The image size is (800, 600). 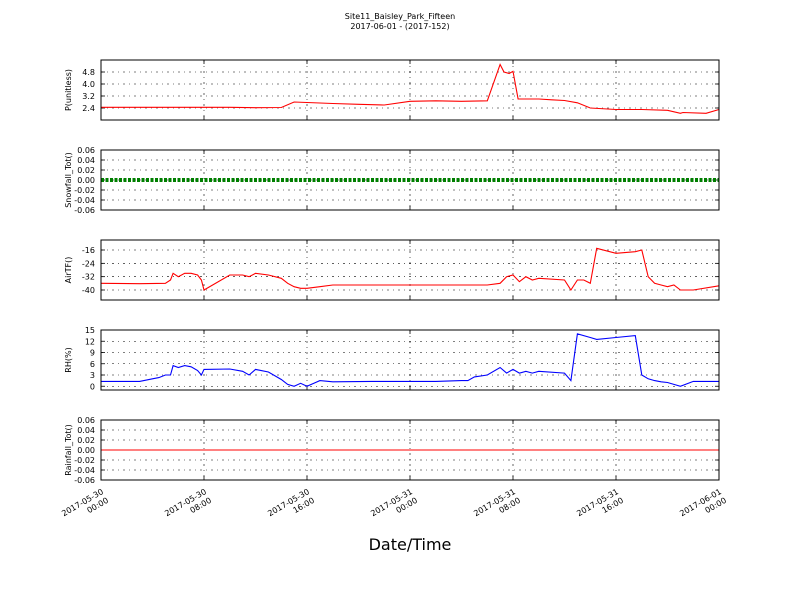 What do you see at coordinates (68, 90) in the screenshot?
I see `y-axis-label: P(unitless)` at bounding box center [68, 90].